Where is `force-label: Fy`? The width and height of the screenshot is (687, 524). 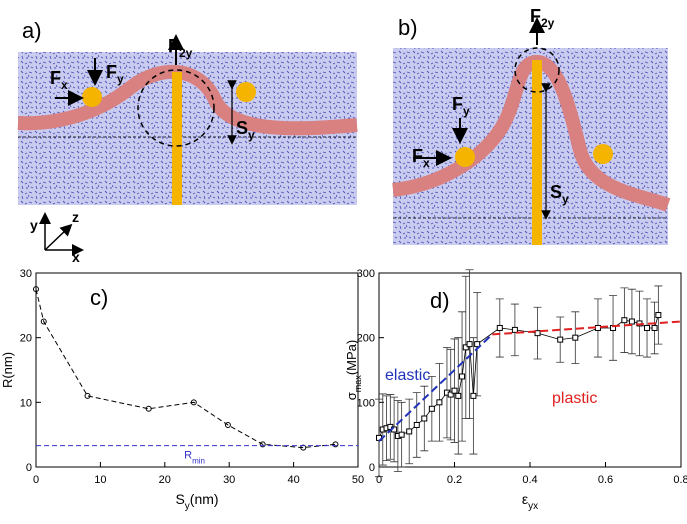 force-label: Fy is located at coordinates (461, 106).